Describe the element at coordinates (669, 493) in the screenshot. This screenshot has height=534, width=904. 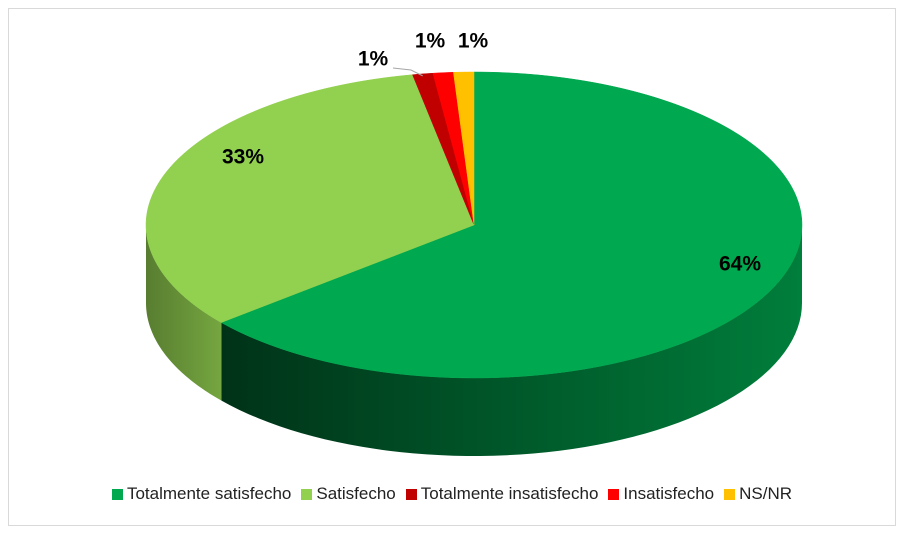
I see `legend-label: Insatisfecho` at that location.